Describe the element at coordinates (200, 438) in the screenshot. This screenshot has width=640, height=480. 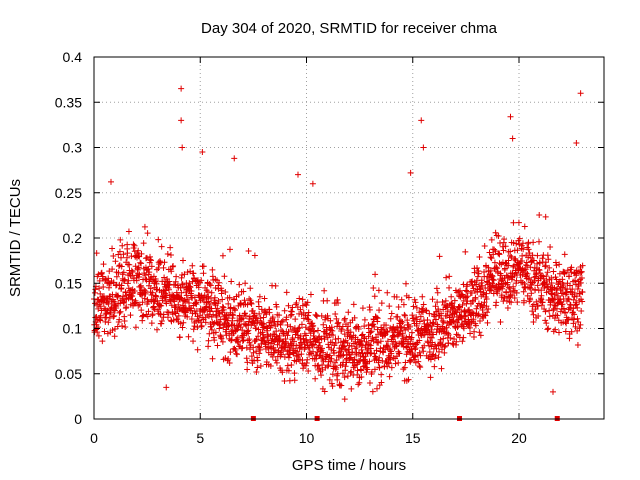
I see `x-tick-label: 5` at that location.